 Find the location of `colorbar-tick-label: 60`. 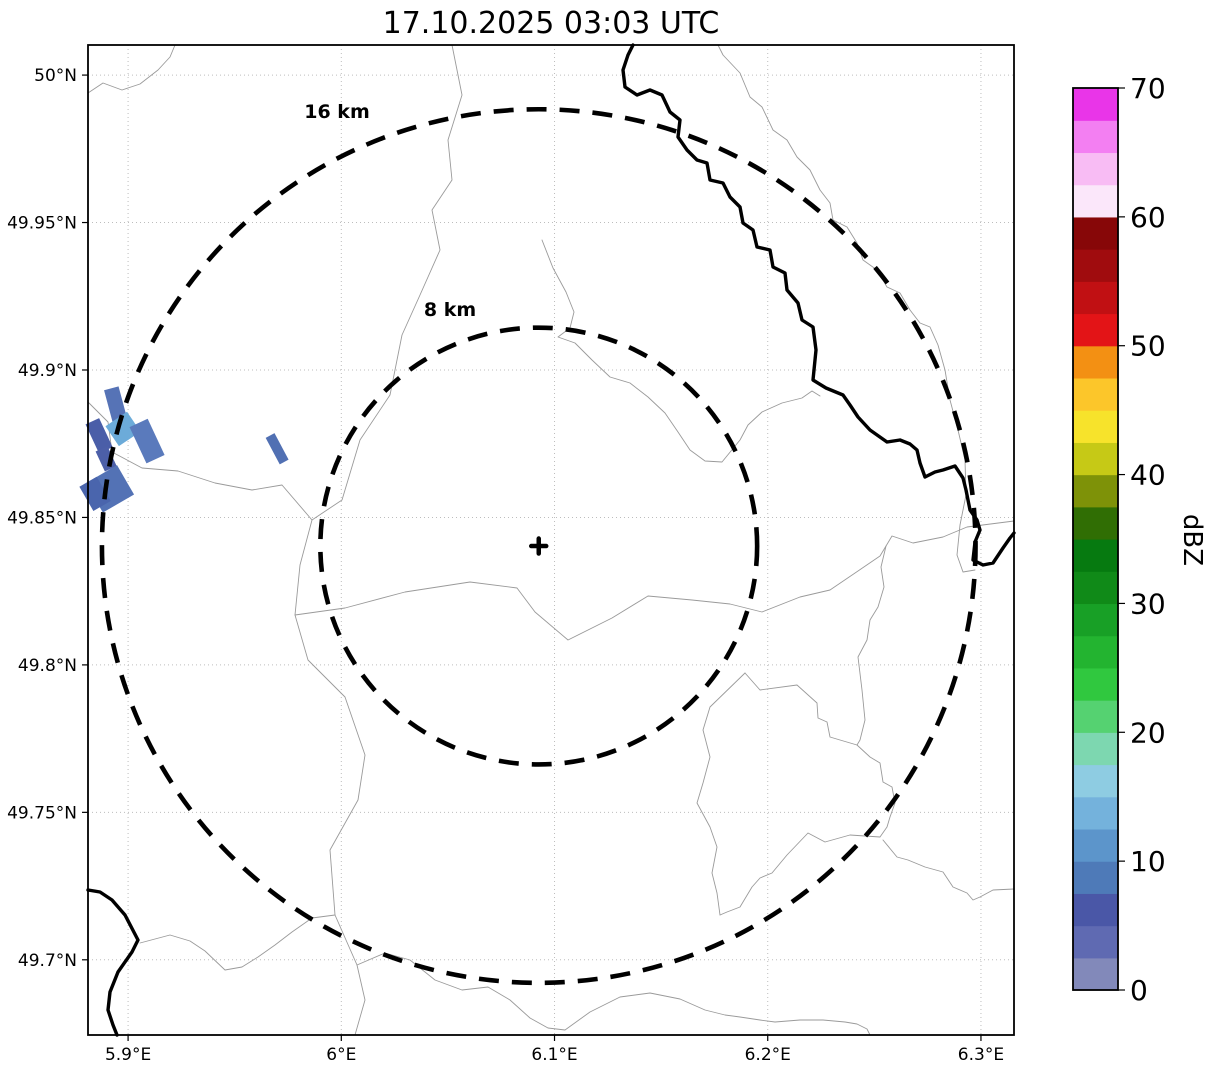

colorbar-tick-label: 60 is located at coordinates (1148, 217).